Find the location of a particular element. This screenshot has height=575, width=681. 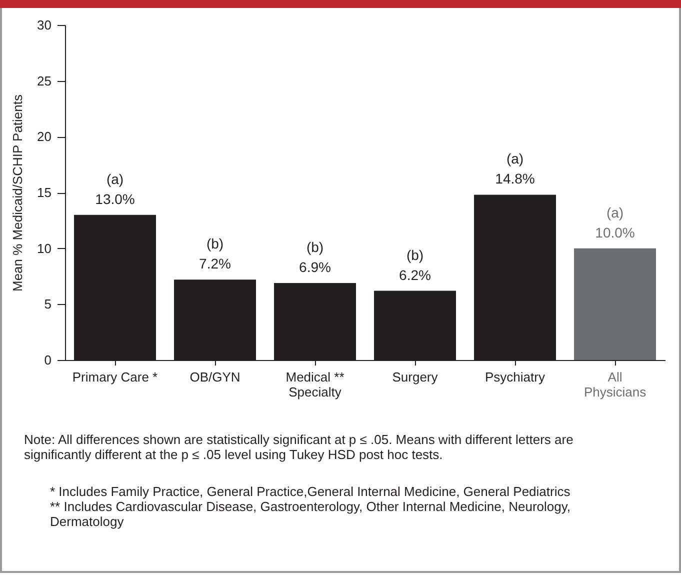

y-axis-title: Mean % Medicaid/SCHIP Patients is located at coordinates (18, 193).